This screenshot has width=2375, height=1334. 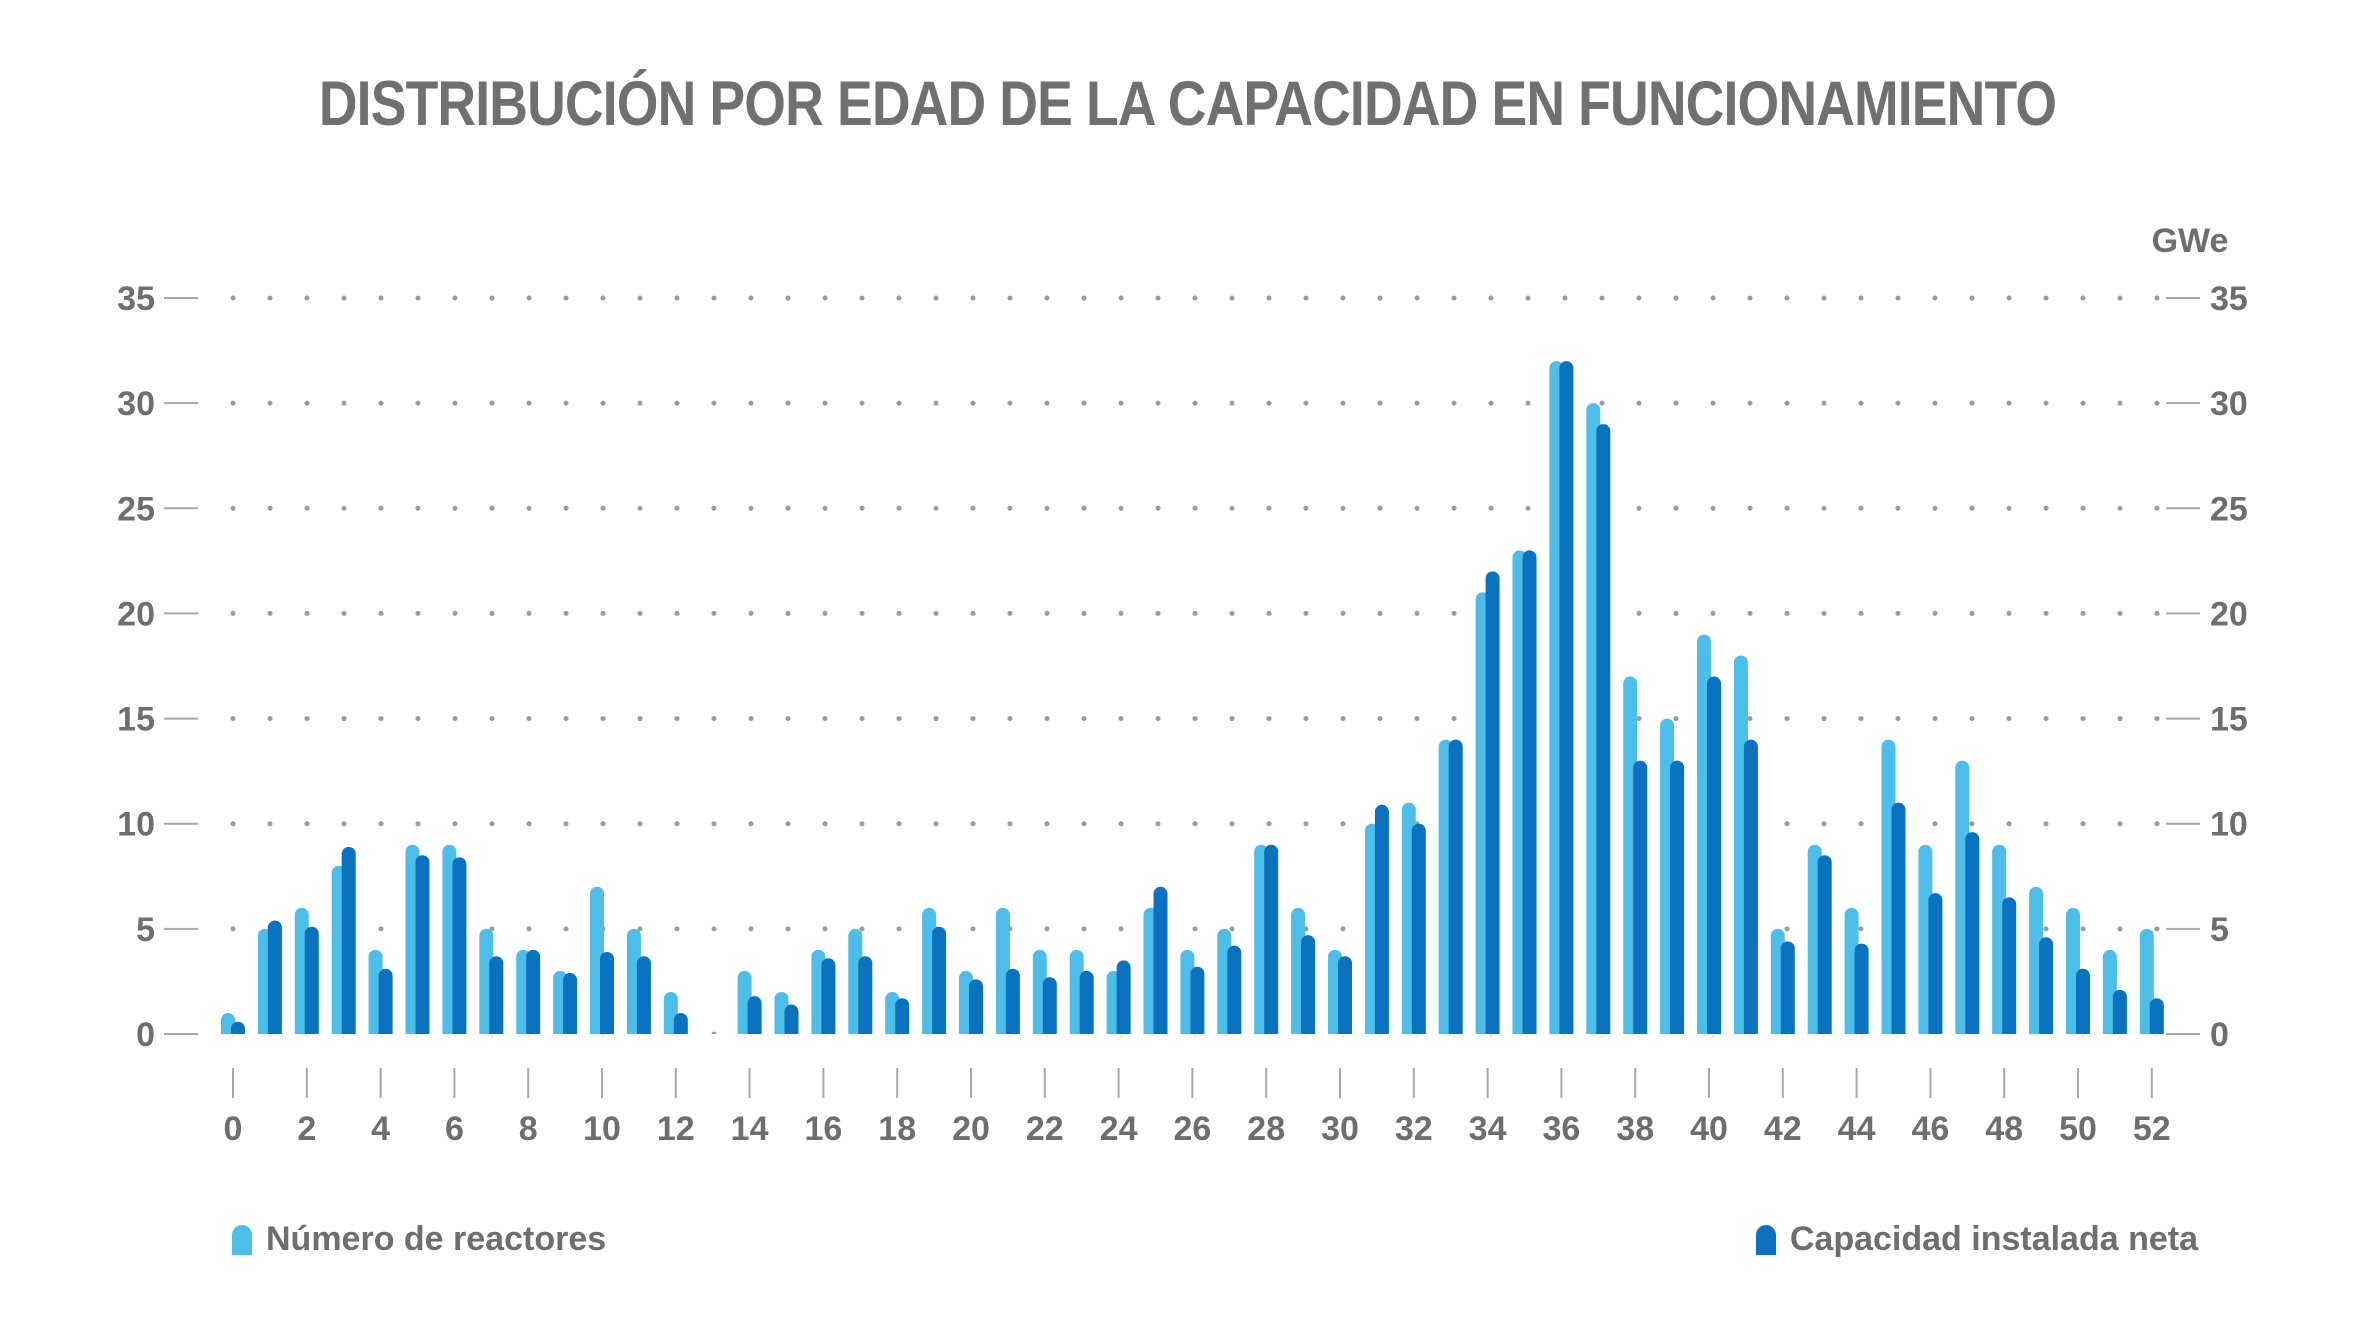 What do you see at coordinates (1930, 1129) in the screenshot?
I see `x-tick-label: 46` at bounding box center [1930, 1129].